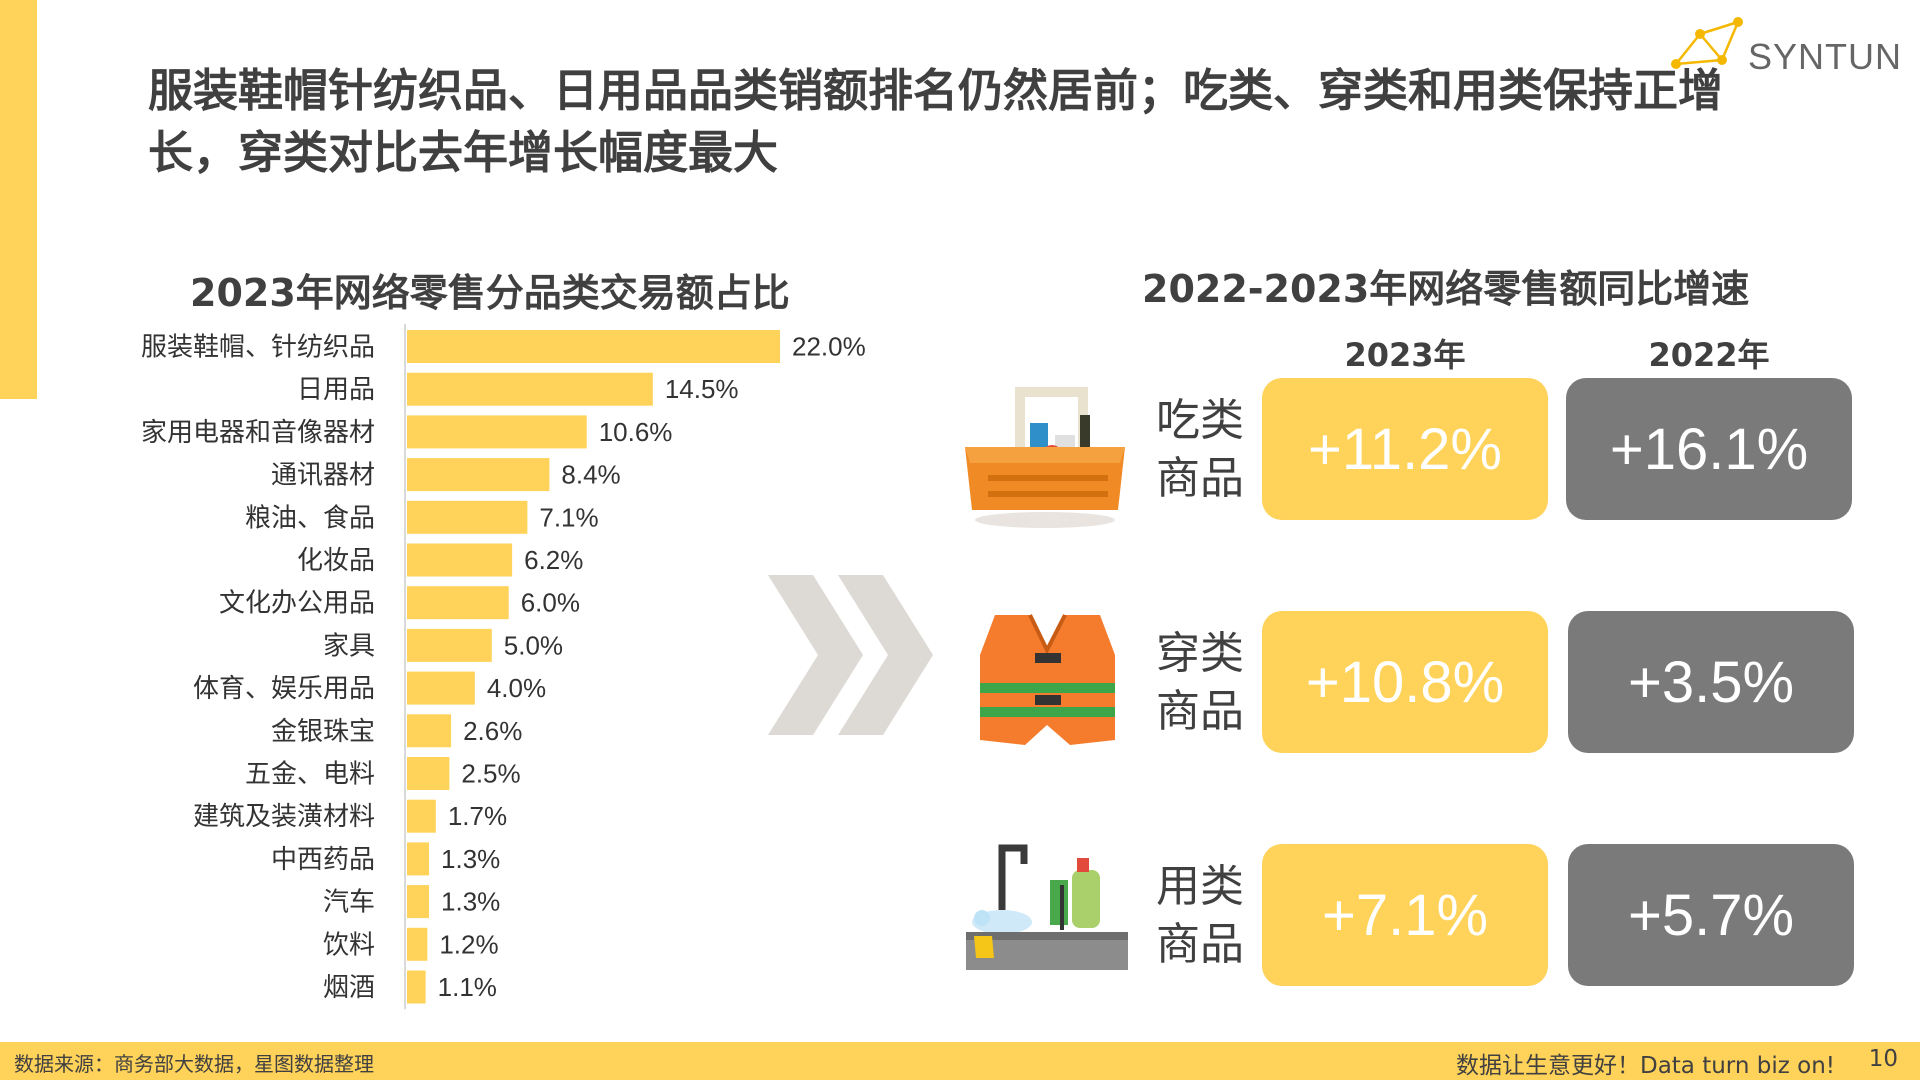  Describe the element at coordinates (349, 945) in the screenshot. I see `category-label: 饮料` at that location.